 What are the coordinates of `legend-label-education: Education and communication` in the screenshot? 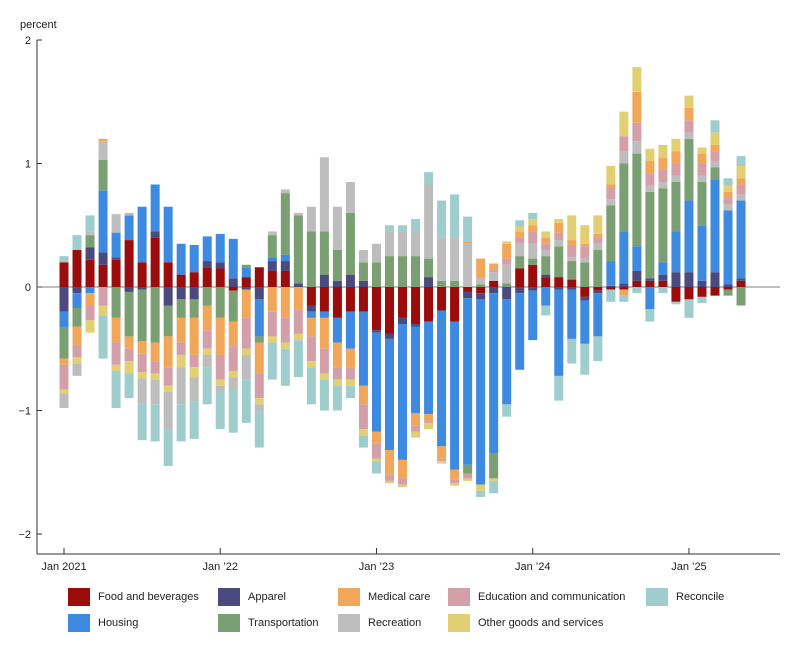 It's located at (552, 597).